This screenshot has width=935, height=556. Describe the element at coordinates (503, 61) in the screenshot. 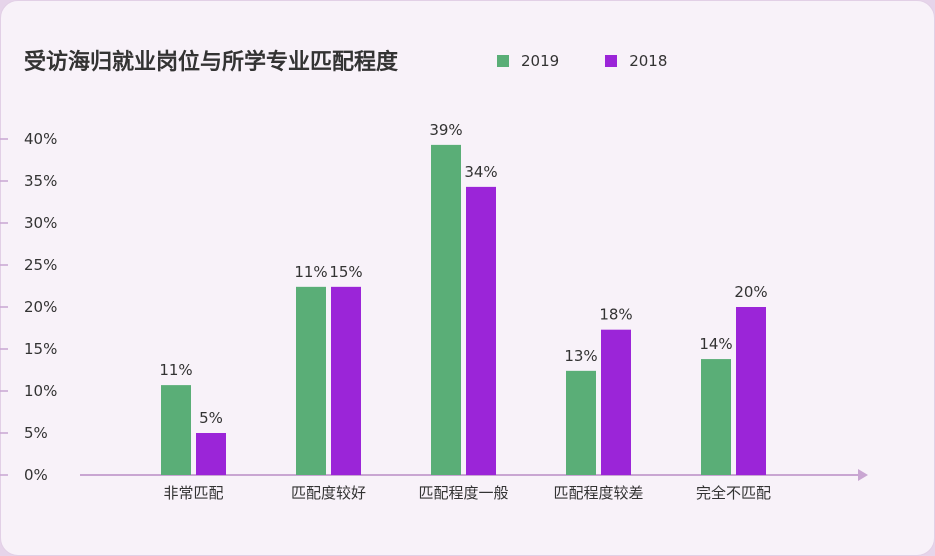

I see `legend-swatch-2019` at that location.